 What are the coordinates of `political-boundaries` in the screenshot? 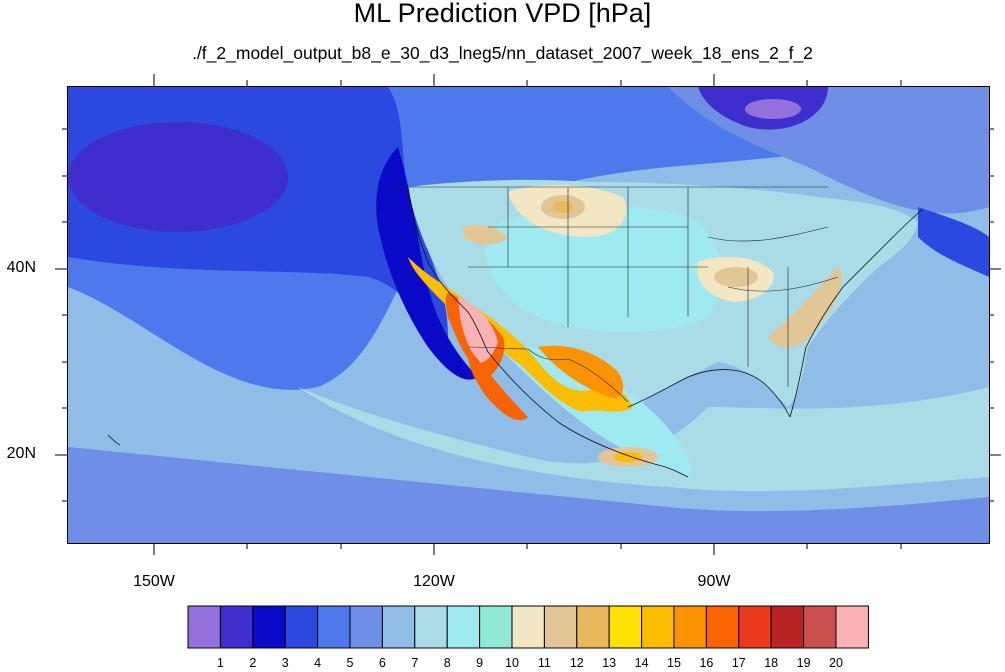 It's located at (613, 294).